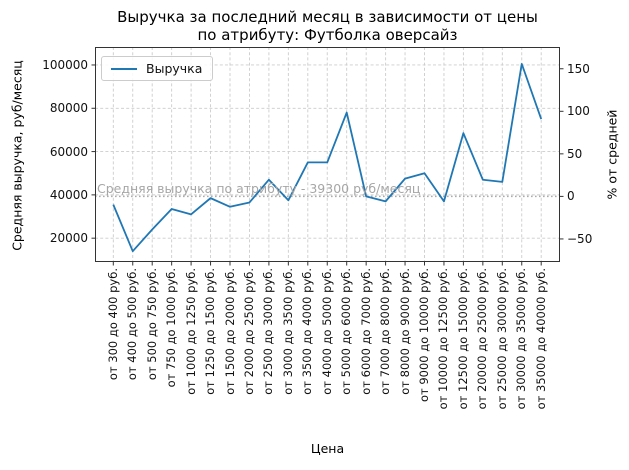 This screenshot has width=629, height=470. Describe the element at coordinates (540, 339) in the screenshot. I see `x-tick-label: от 35000 до 40000 руб.` at that location.